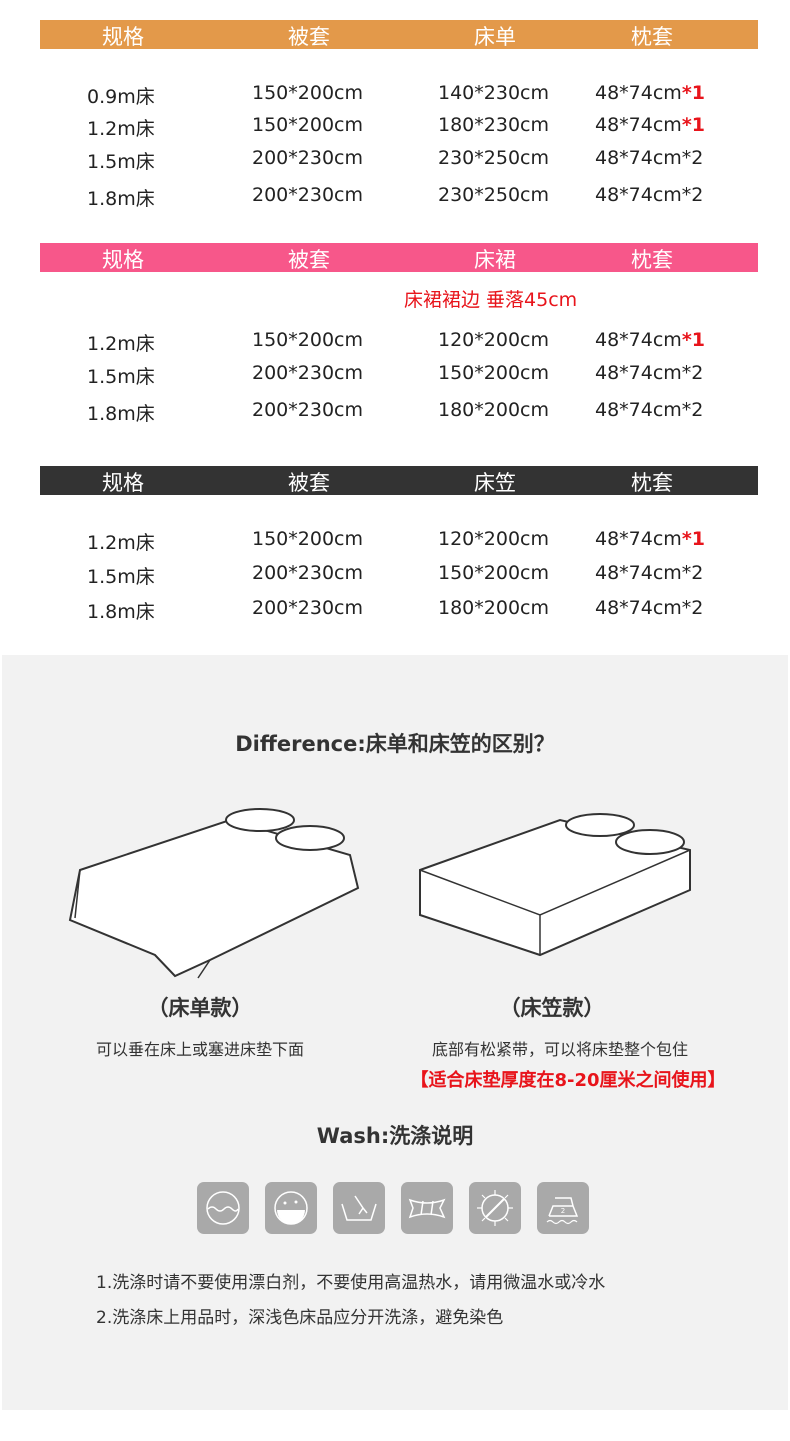 This screenshot has height=1441, width=790. What do you see at coordinates (395, 160) in the screenshot?
I see `table-row: 1.5m床 200*230cm 230*250cm 48*74cm*2` at bounding box center [395, 160].